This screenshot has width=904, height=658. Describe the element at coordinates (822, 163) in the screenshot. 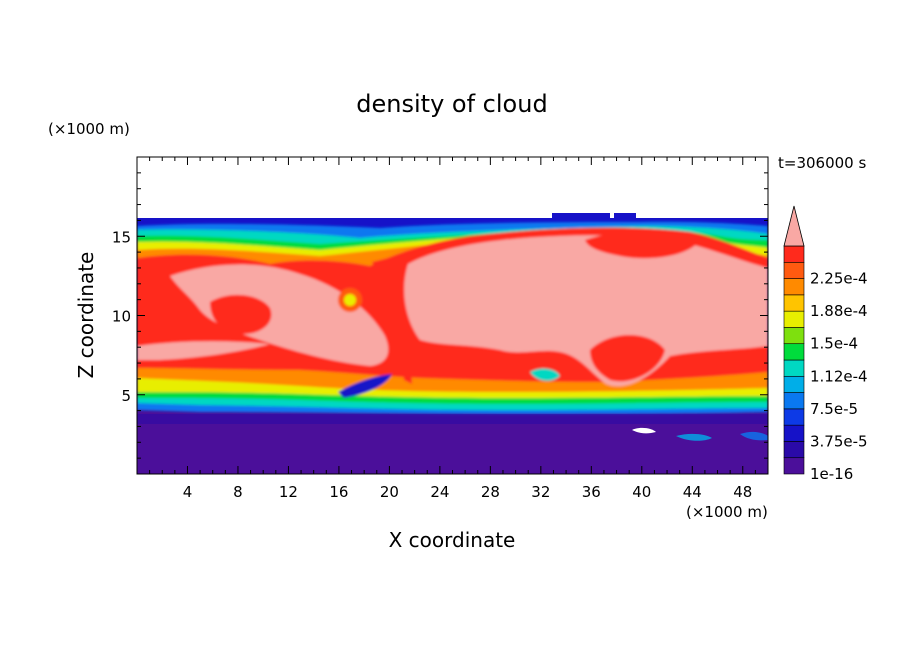

I see `time-label: t=306000 s` at that location.